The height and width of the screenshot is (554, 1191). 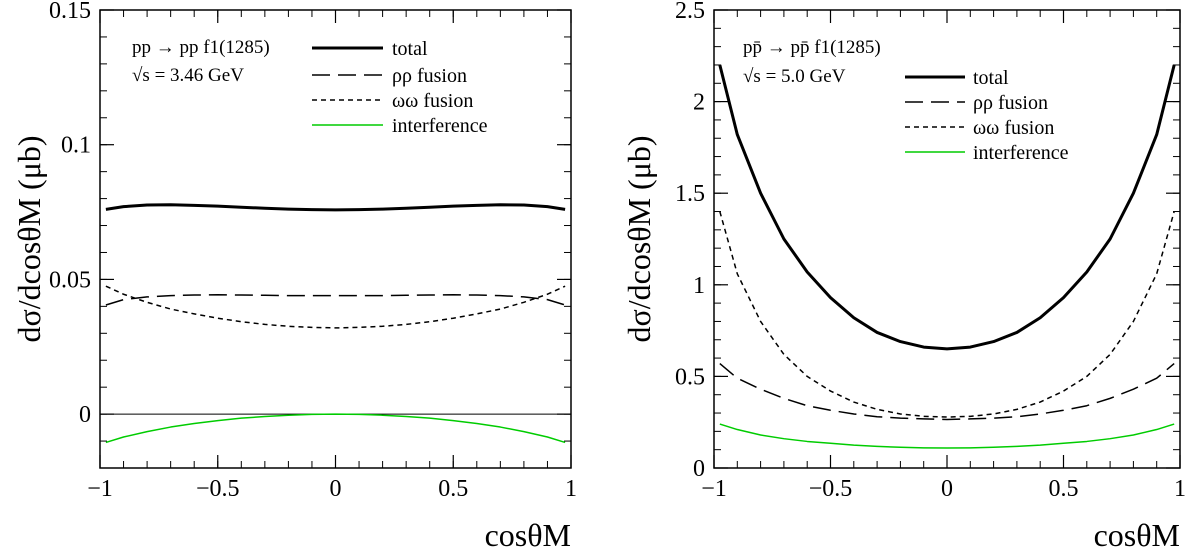 I want to click on left-y-tick-label: 0.15, so click(x=70, y=12).